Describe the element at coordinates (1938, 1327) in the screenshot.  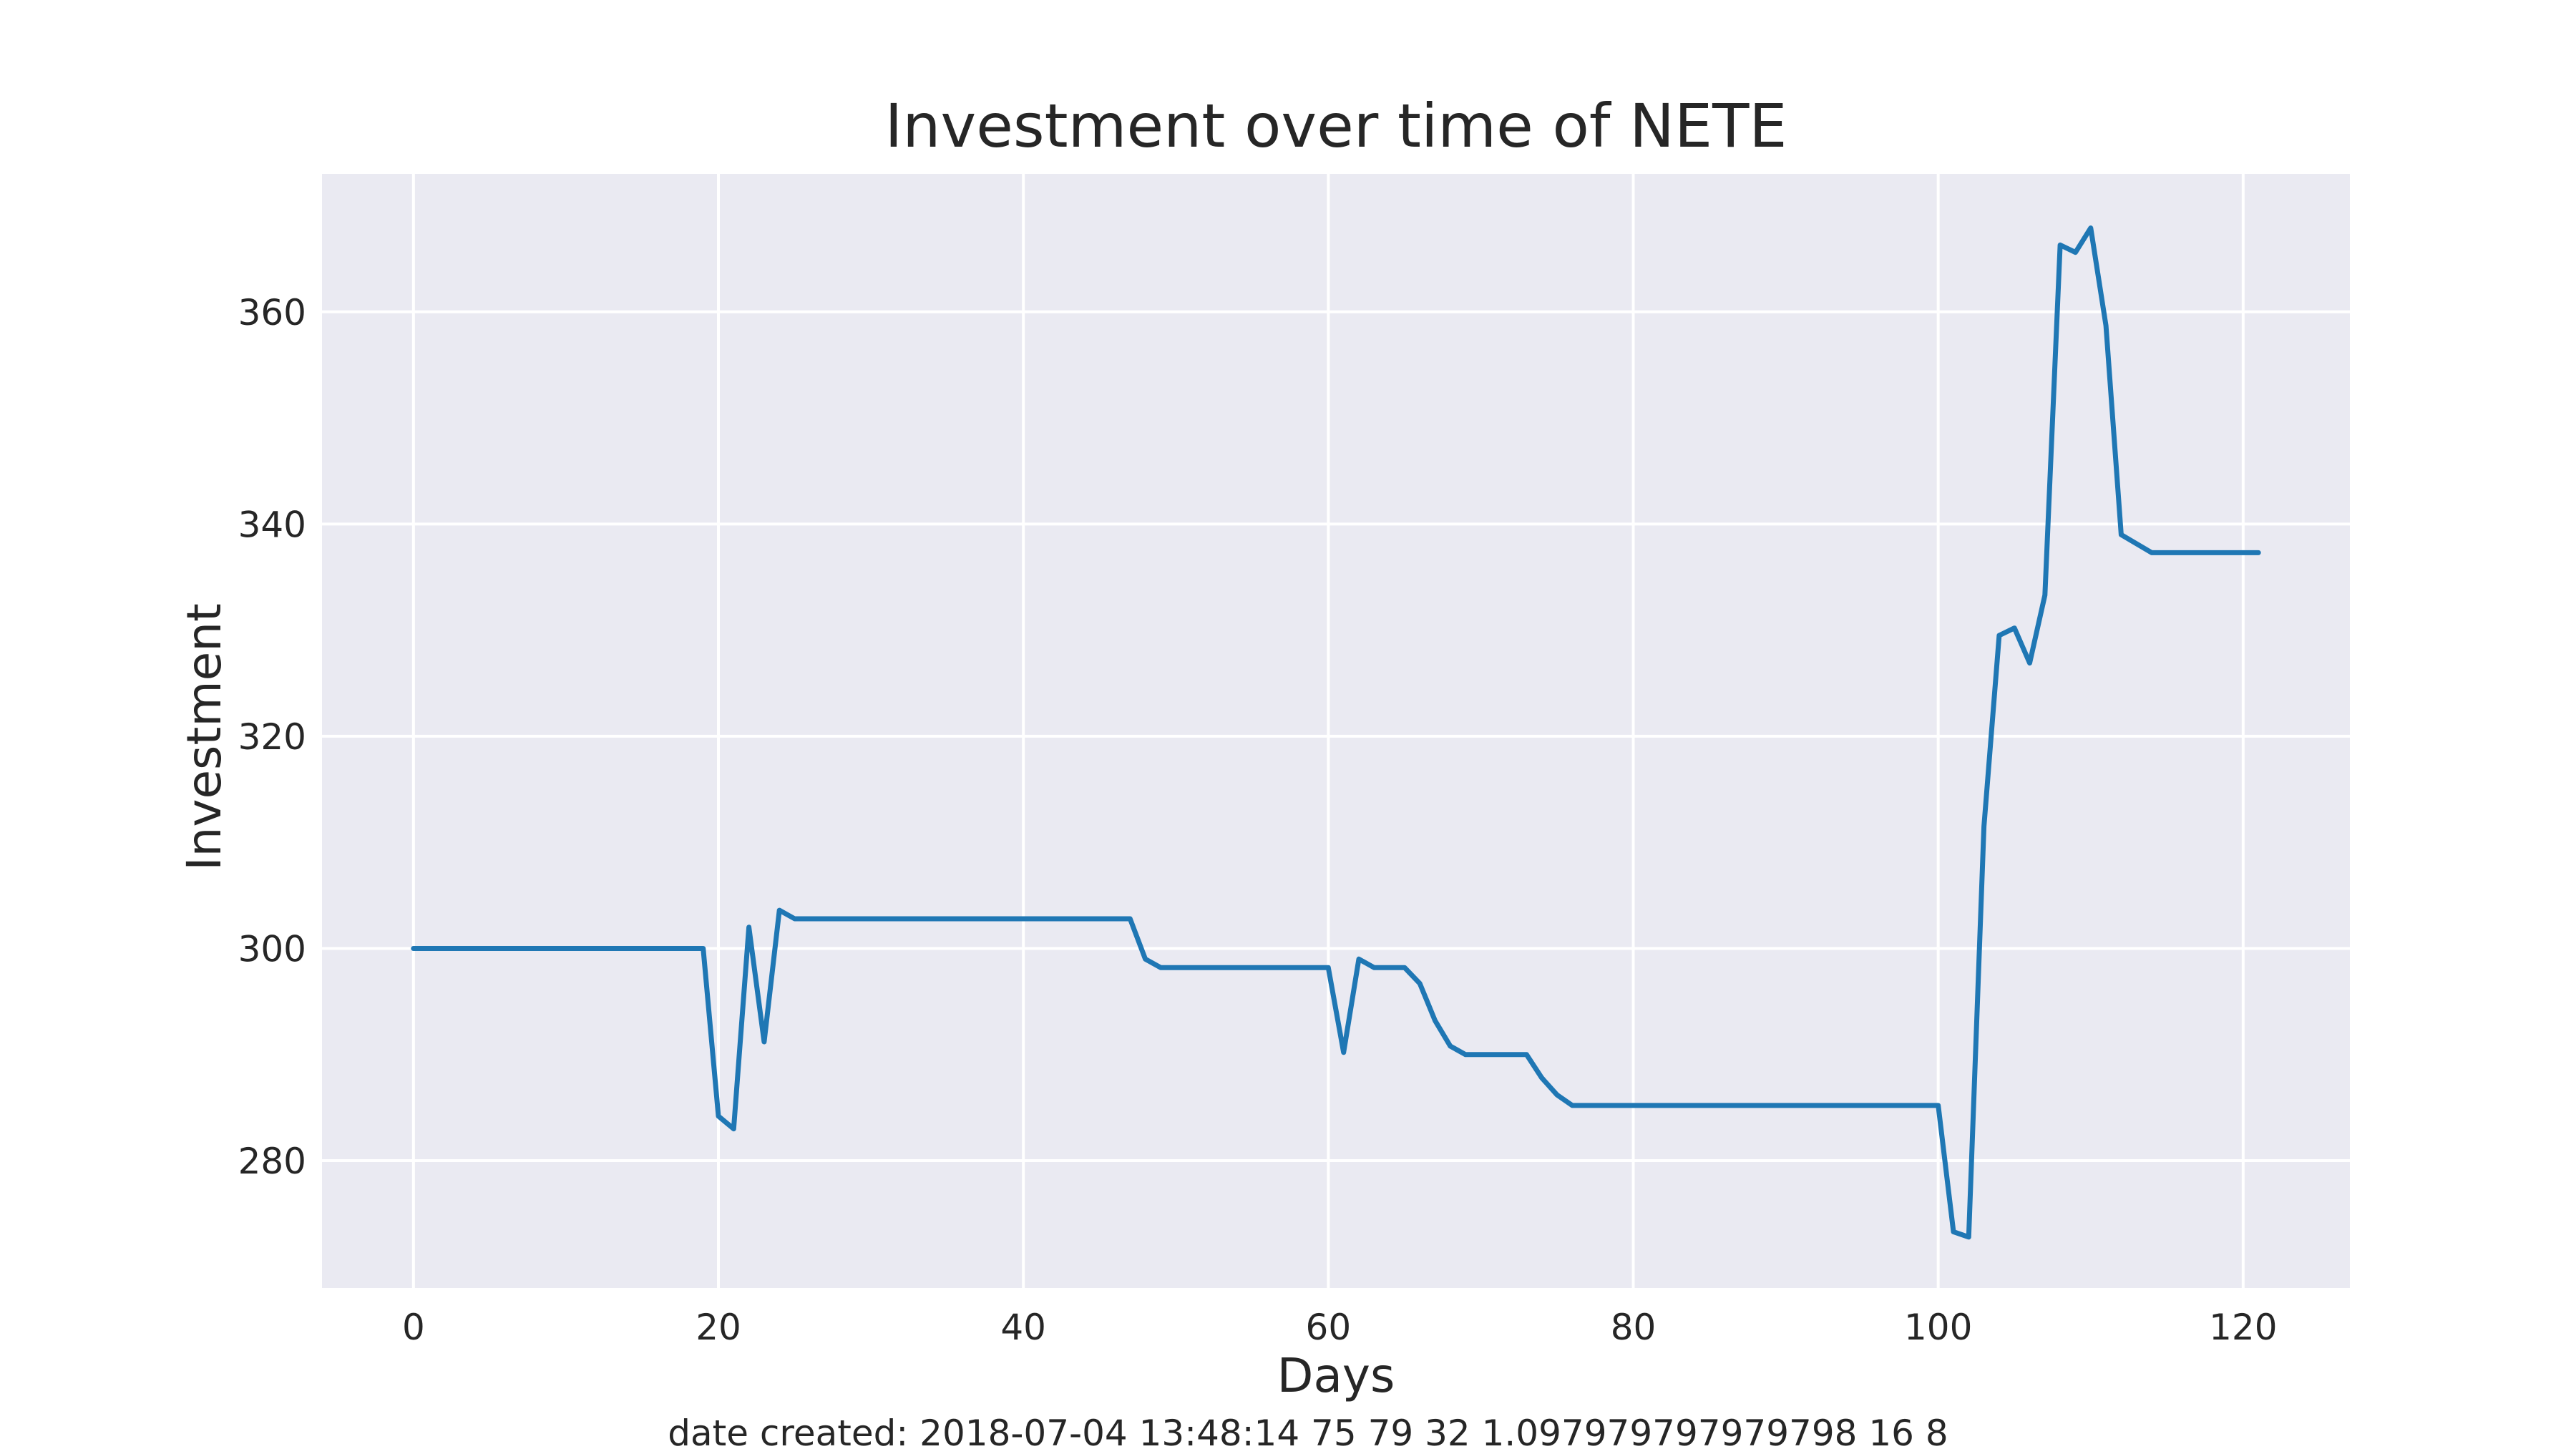
I see `x-tick-label: 100` at that location.